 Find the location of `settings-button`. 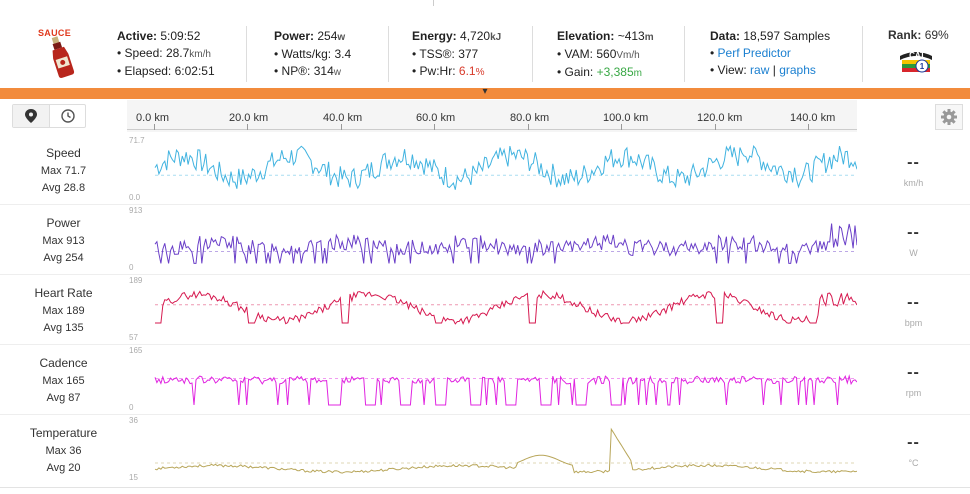

settings-button is located at coordinates (949, 117).